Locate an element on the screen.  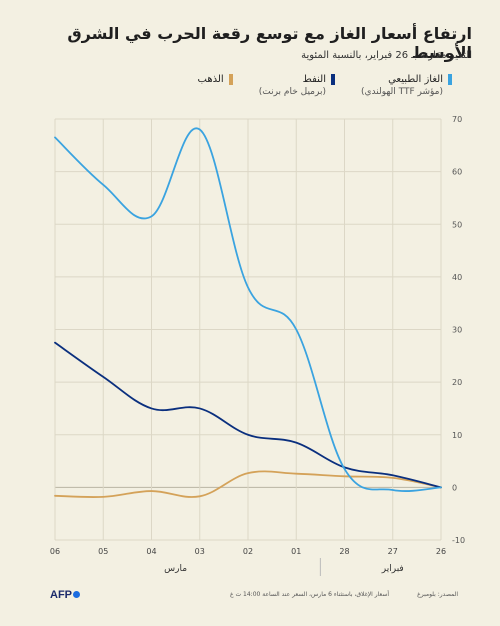
legend-note-oil: (برميل خام برنت) is located at coordinates (292, 92).